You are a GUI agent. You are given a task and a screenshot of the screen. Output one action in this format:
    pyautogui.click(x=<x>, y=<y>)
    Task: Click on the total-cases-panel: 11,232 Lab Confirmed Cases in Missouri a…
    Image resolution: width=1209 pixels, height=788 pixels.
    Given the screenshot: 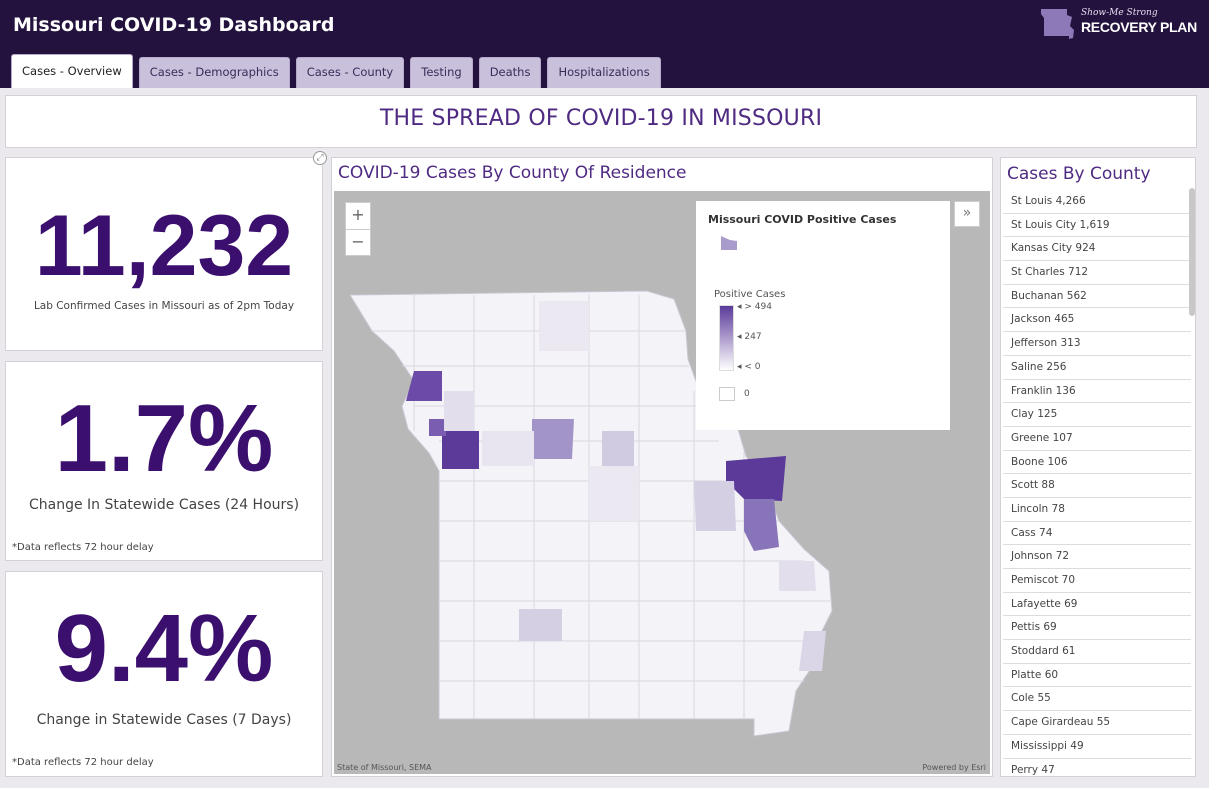 What is the action you would take?
    pyautogui.click(x=164, y=254)
    